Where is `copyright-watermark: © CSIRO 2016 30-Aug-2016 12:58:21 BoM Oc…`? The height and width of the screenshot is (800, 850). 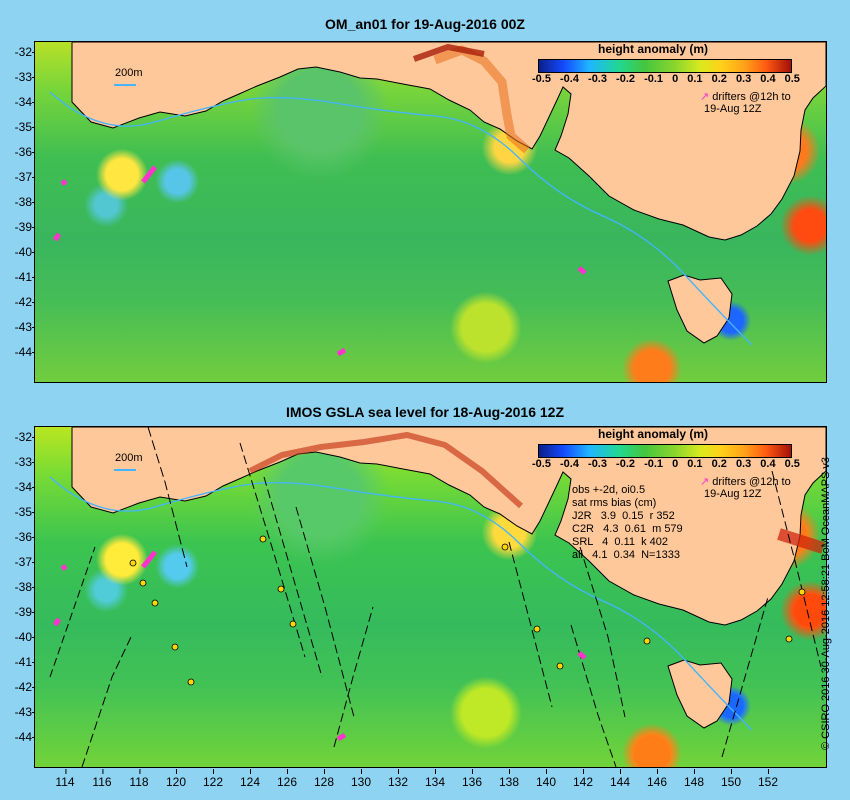 copyright-watermark: © CSIRO 2016 30-Aug-2016 12:58:21 BoM Oc… is located at coordinates (826, 603).